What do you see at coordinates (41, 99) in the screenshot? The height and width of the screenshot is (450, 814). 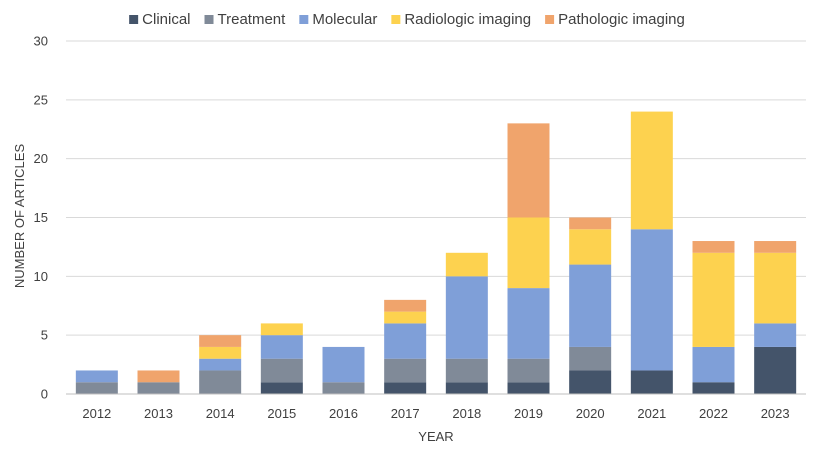 I see `y-tick-label: 25` at bounding box center [41, 99].